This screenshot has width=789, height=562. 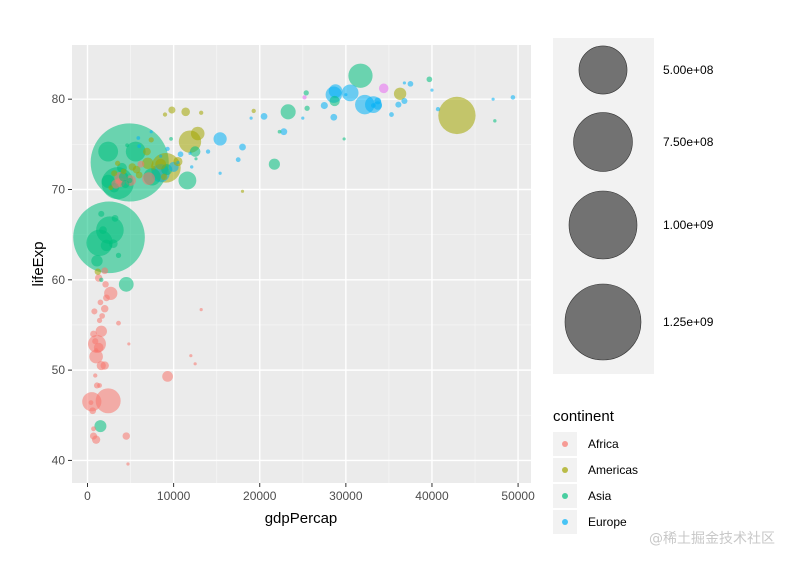 I want to click on x-axis-ticks: 0 10000 20000 30000 40000 50000, so click(x=309, y=493).